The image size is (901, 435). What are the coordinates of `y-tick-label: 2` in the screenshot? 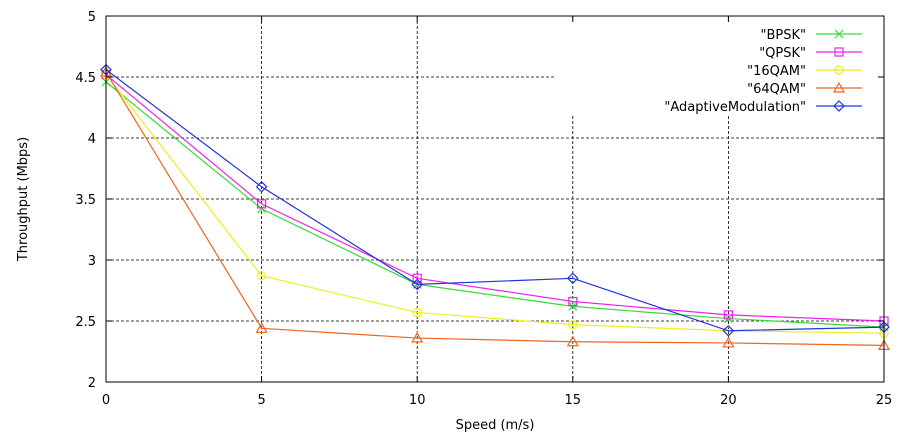 It's located at (92, 383).